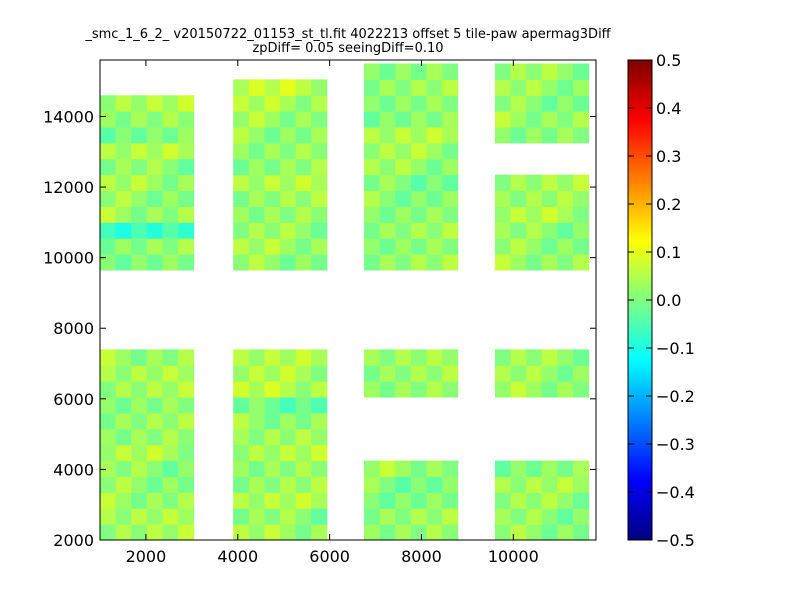 The height and width of the screenshot is (600, 800). What do you see at coordinates (347, 48) in the screenshot?
I see `chart-title-line2: zpDiff= 0.05 seeingDiff=0.10` at bounding box center [347, 48].